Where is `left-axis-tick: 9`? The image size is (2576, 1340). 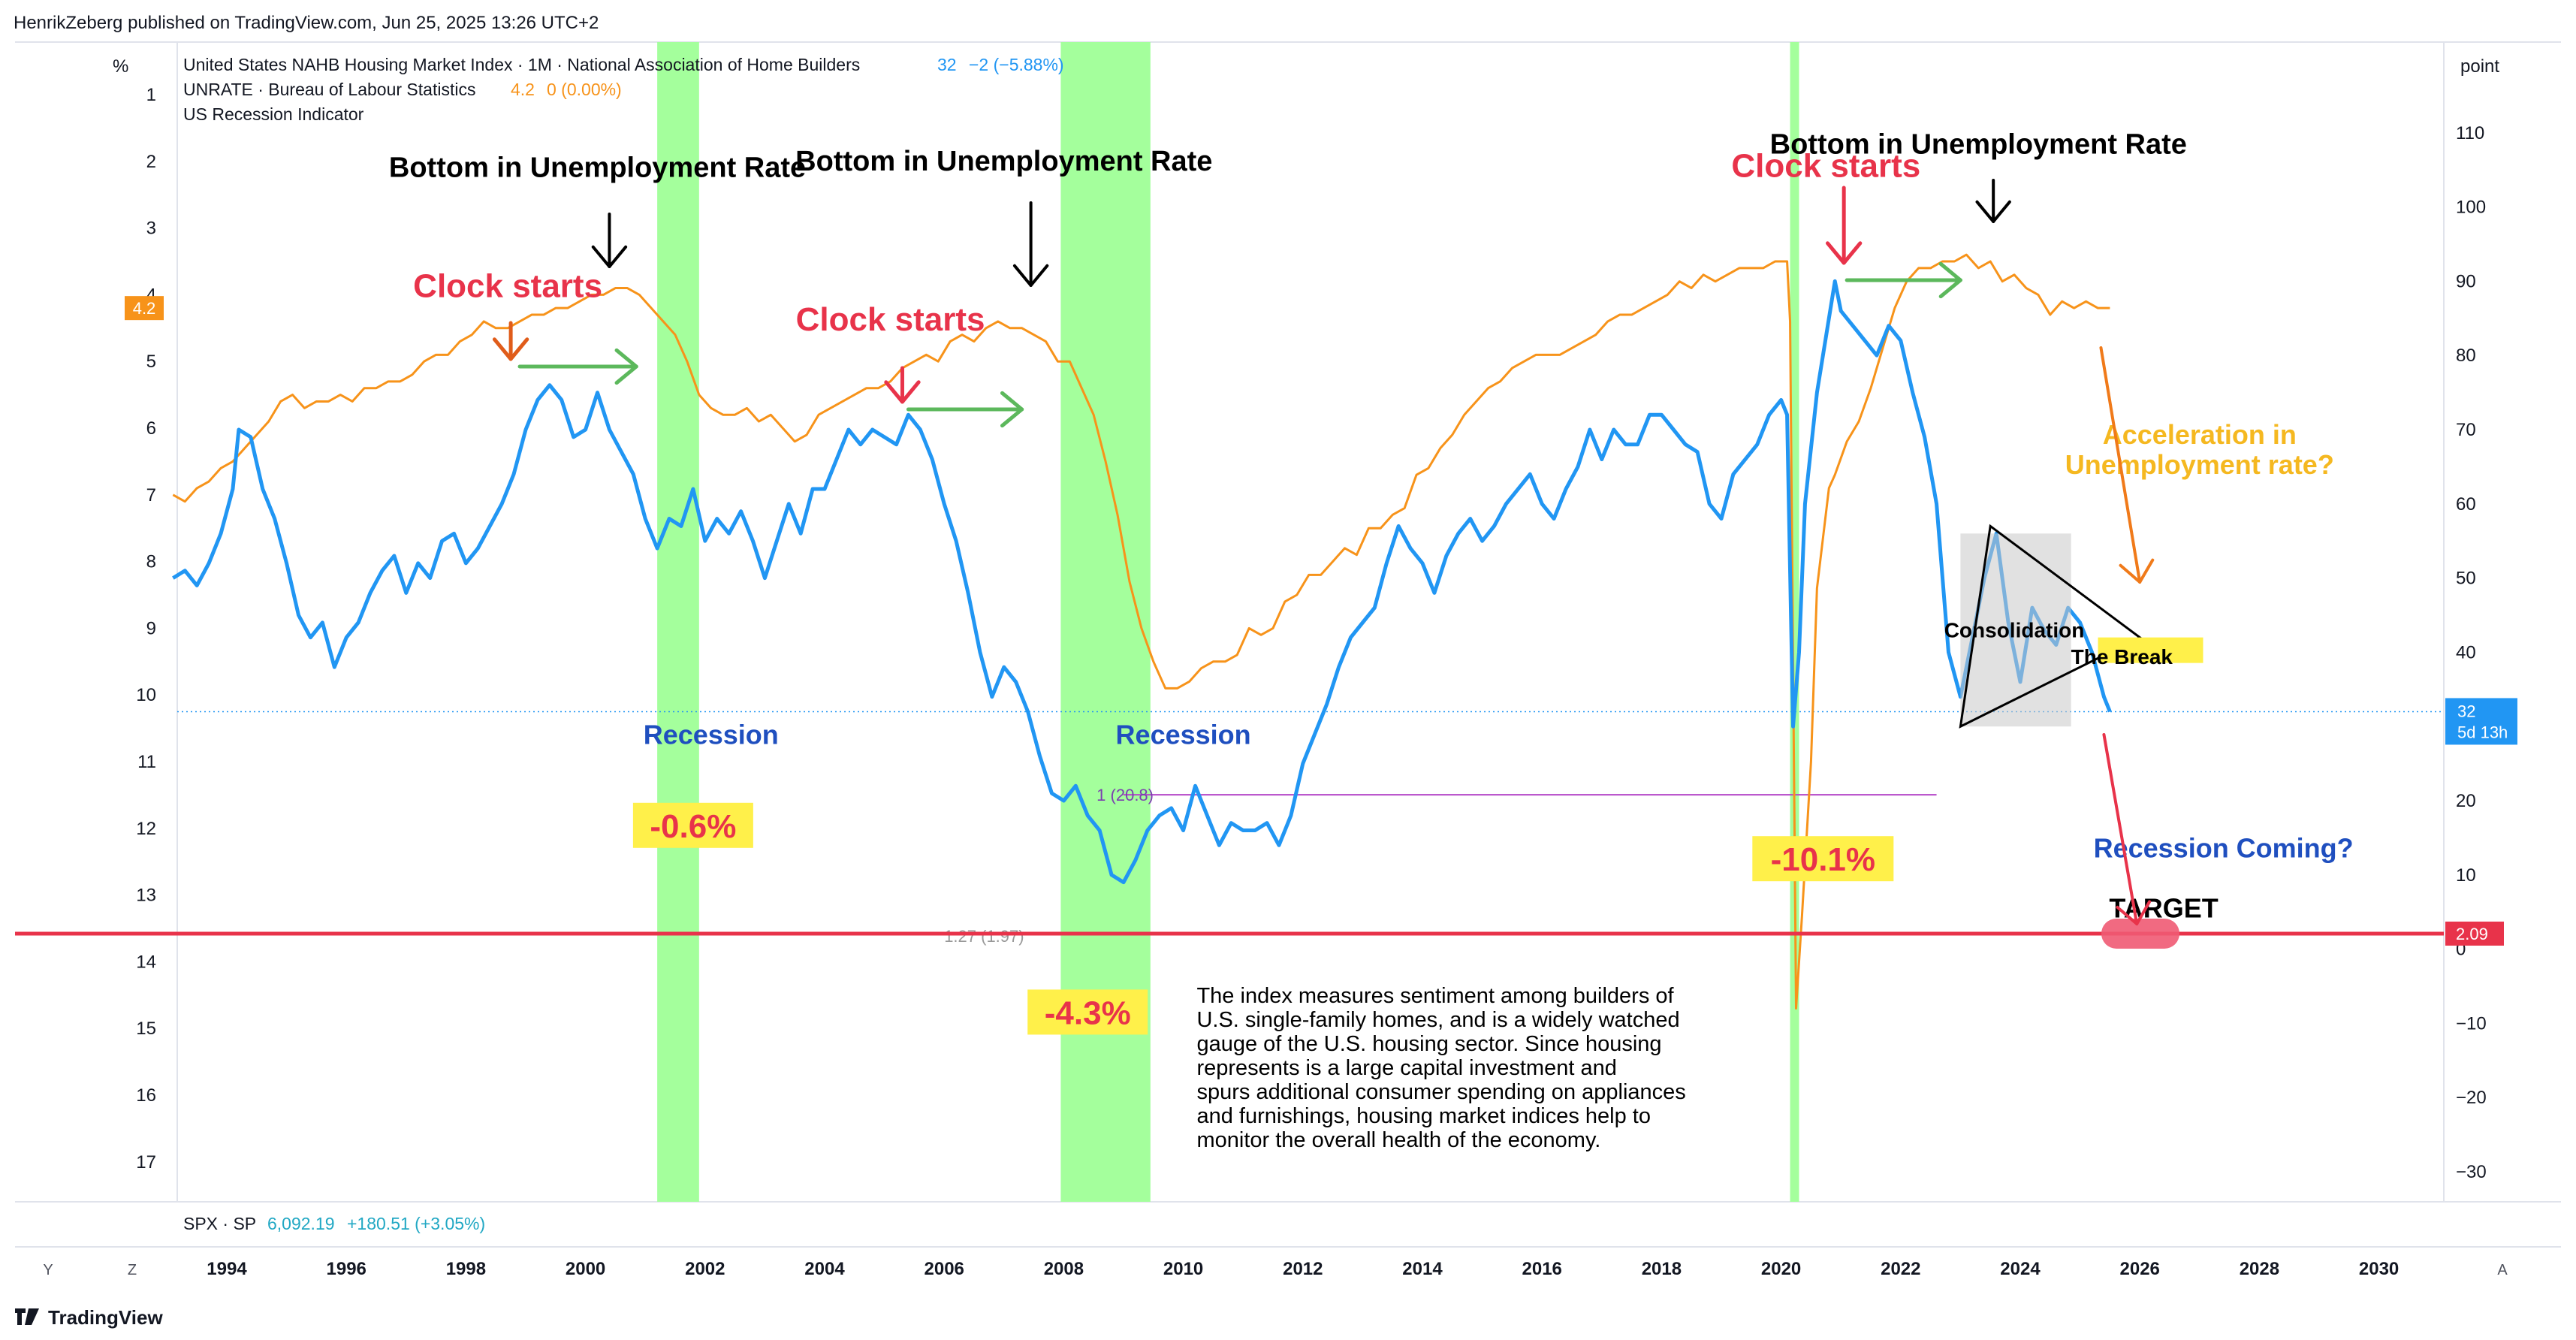 left-axis-tick: 9 is located at coordinates (151, 628).